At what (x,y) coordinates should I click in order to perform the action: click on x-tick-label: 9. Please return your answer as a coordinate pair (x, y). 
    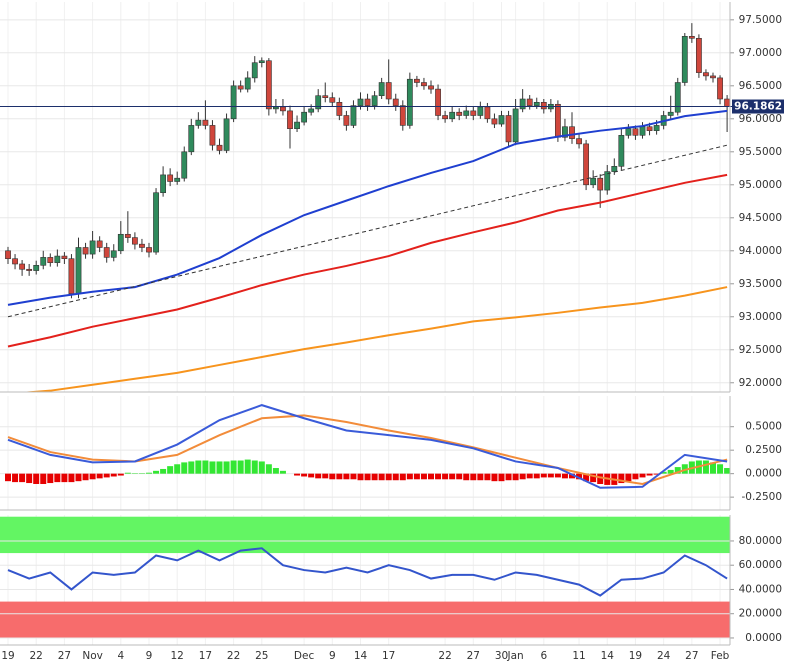
    Looking at the image, I should click on (149, 656).